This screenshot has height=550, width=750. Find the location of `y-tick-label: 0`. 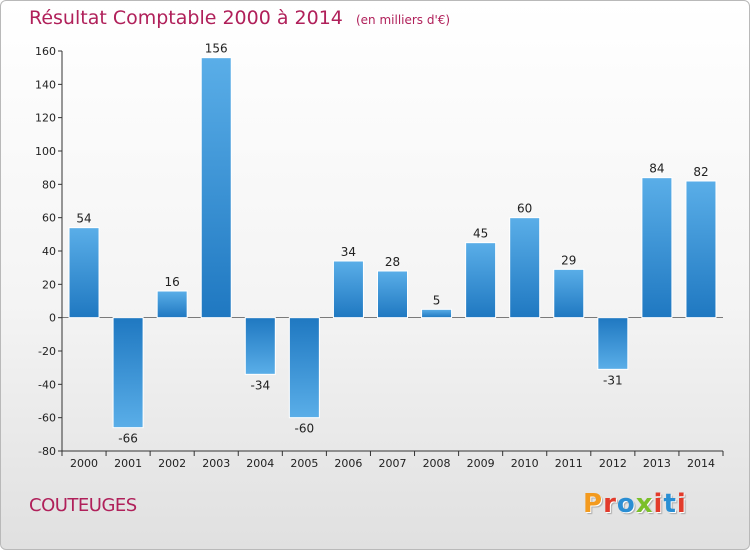

y-tick-label: 0 is located at coordinates (52, 318).